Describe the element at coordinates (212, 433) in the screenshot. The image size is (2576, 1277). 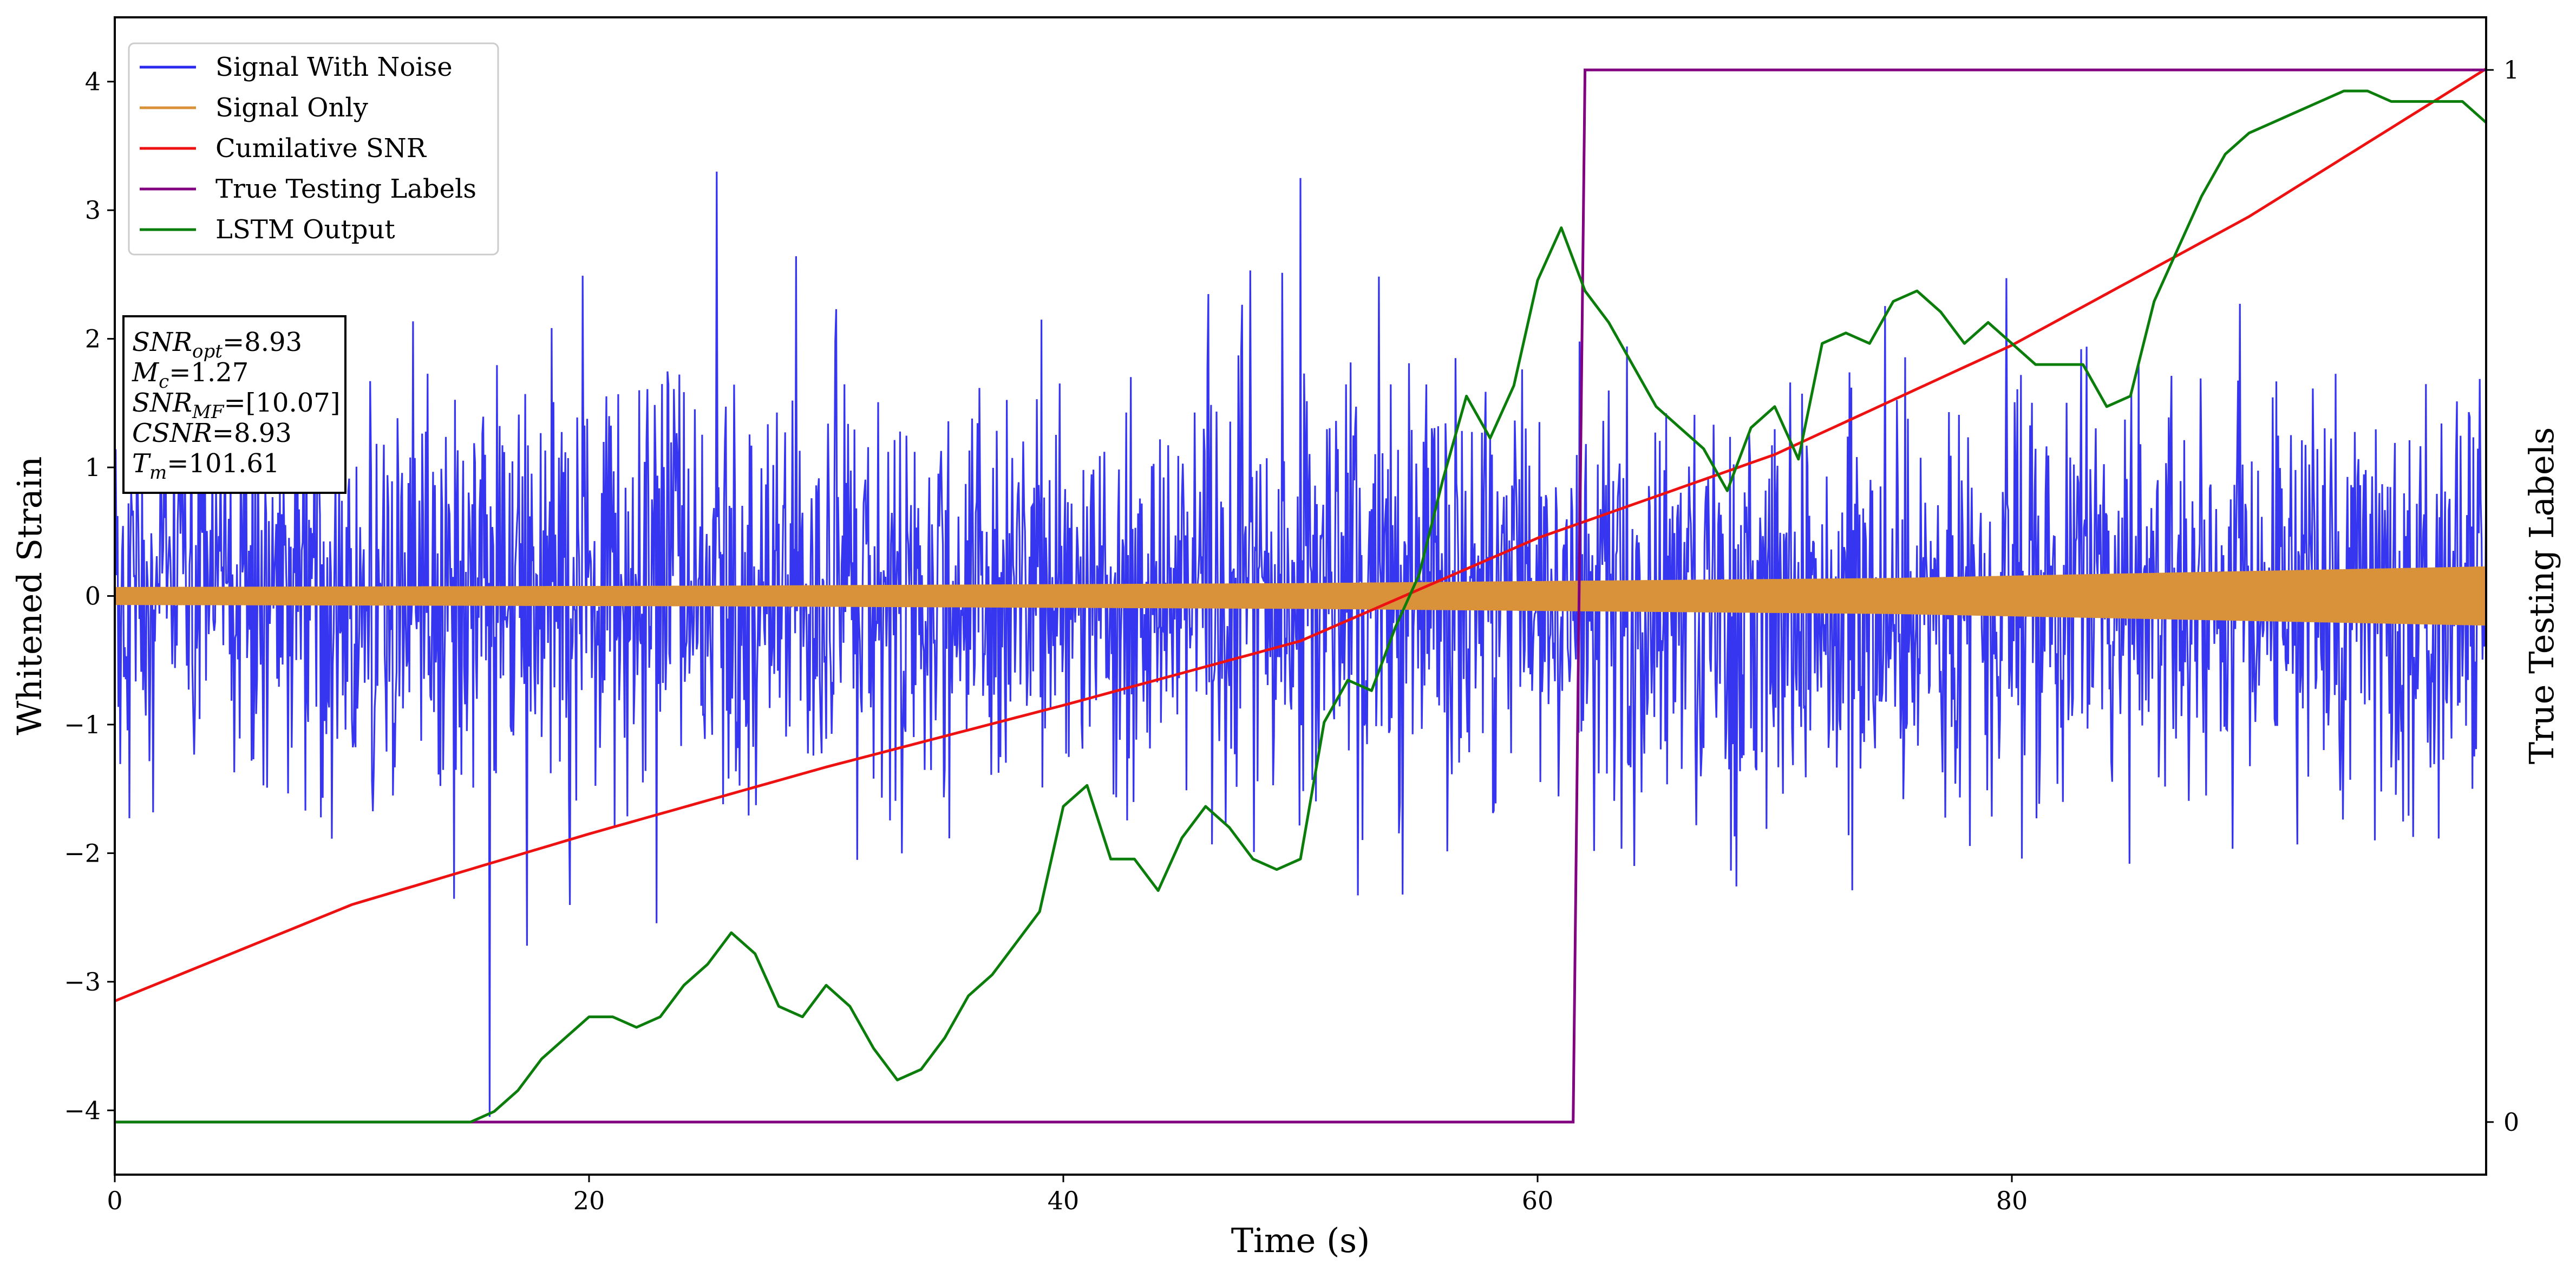
I see `info-line: CSNR=8.93` at that location.